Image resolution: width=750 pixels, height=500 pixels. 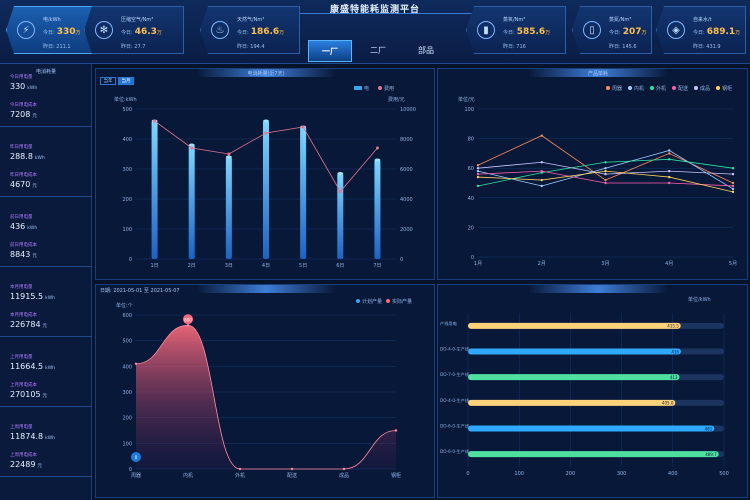 I want to click on tank-icon: ▮, so click(x=486, y=30).